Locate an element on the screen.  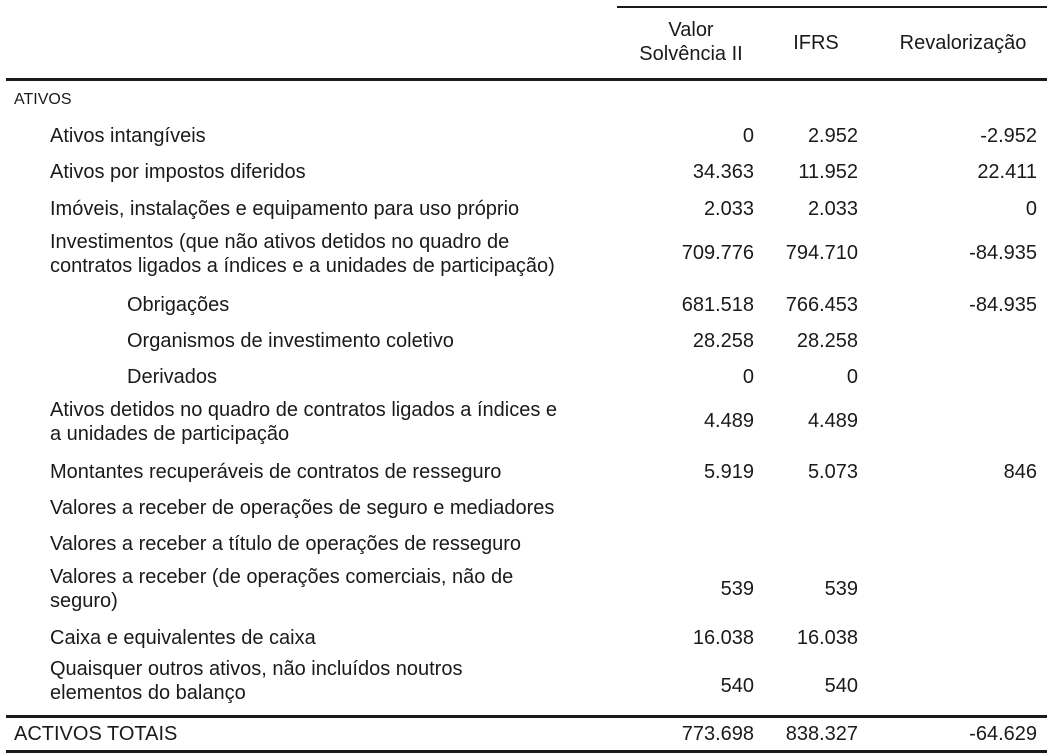
value-ifrs: 0 is located at coordinates (852, 377).